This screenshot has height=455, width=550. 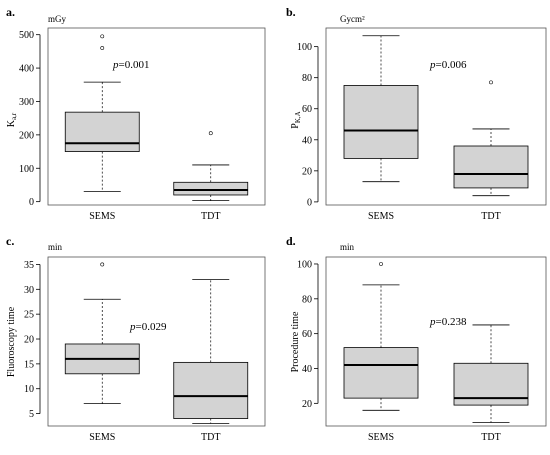 I want to click on y-tick-label: 30, so click(x=29, y=290).